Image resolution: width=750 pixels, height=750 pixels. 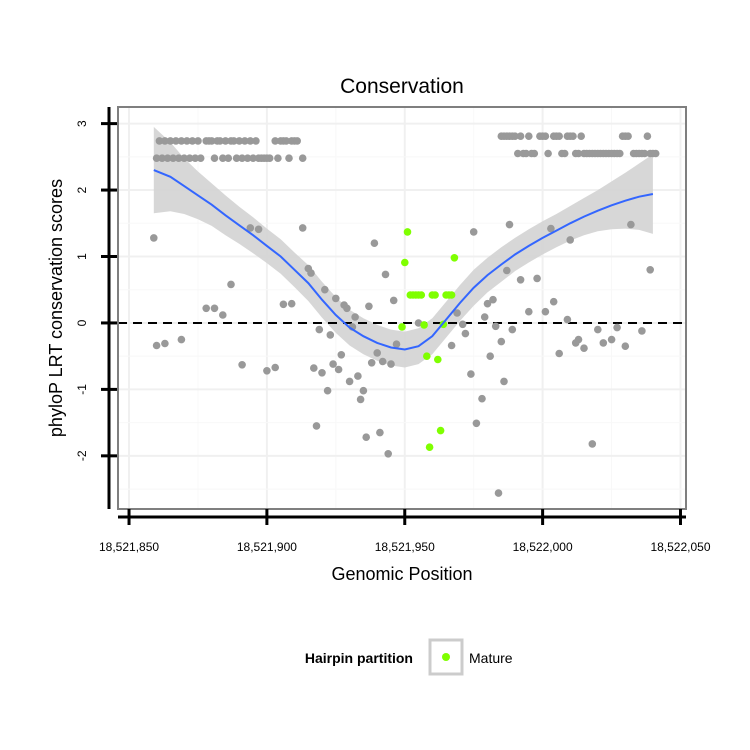 I want to click on x-tick-label: 18,522,050, so click(x=680, y=547).